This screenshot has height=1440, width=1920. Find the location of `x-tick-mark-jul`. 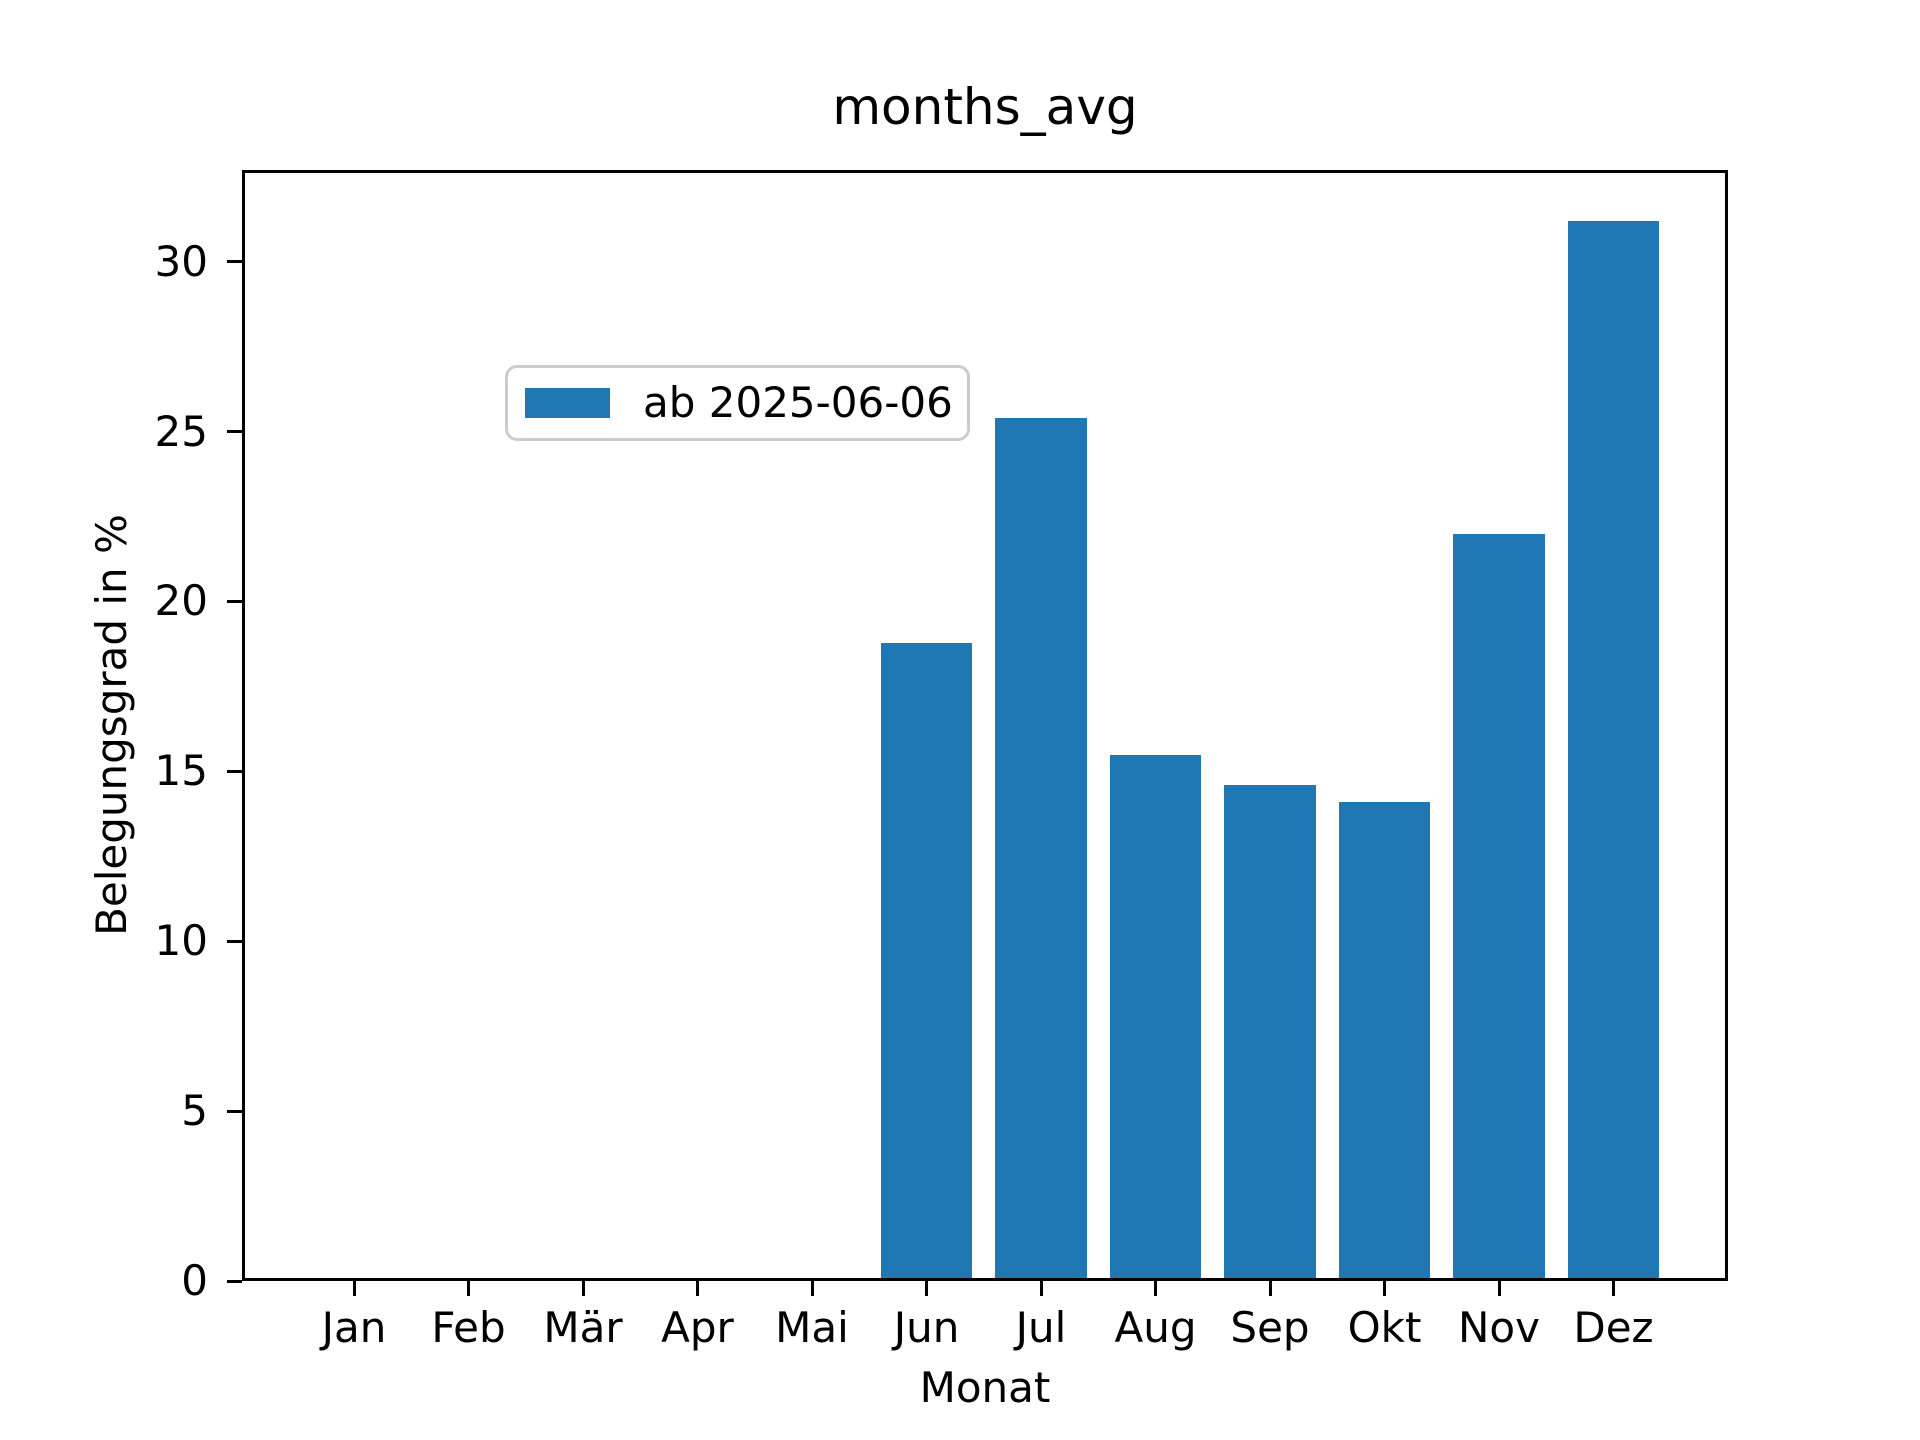

x-tick-mark-jul is located at coordinates (1041, 1288).